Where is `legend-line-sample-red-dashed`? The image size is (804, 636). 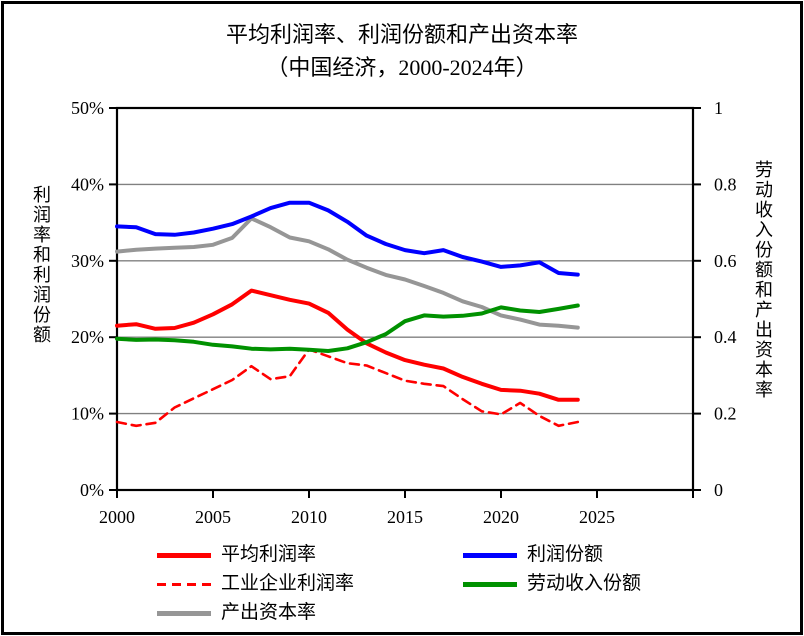 legend-line-sample-red-dashed is located at coordinates (184, 584).